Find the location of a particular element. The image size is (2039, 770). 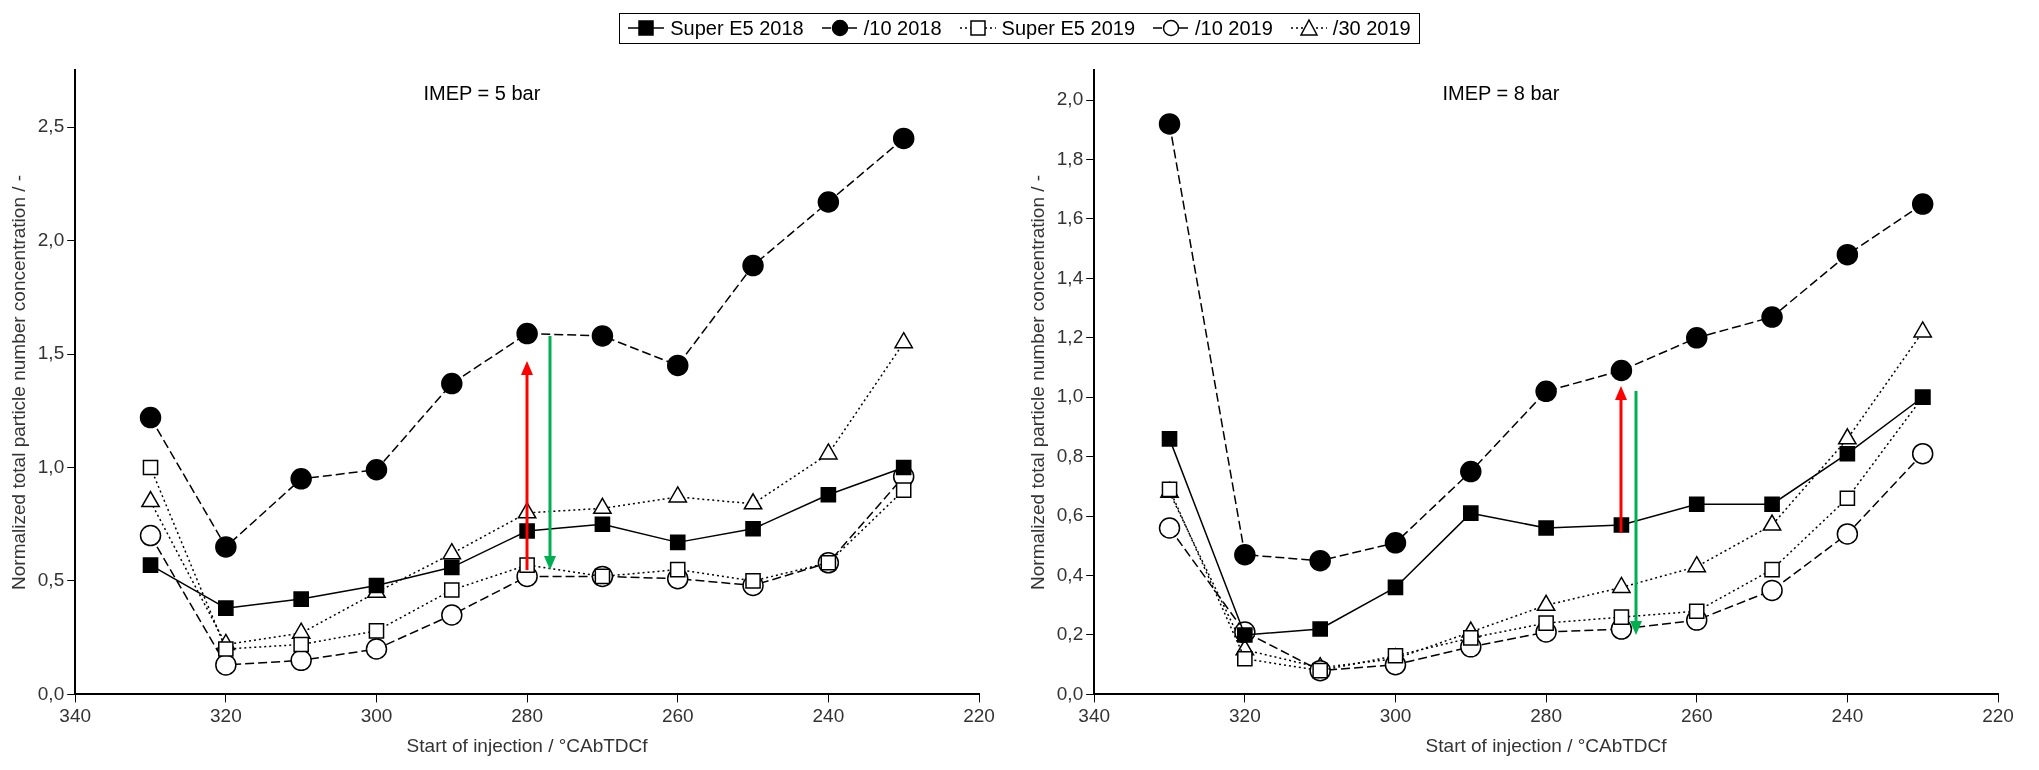

legend-label: Super E5 2019 is located at coordinates (1068, 28).